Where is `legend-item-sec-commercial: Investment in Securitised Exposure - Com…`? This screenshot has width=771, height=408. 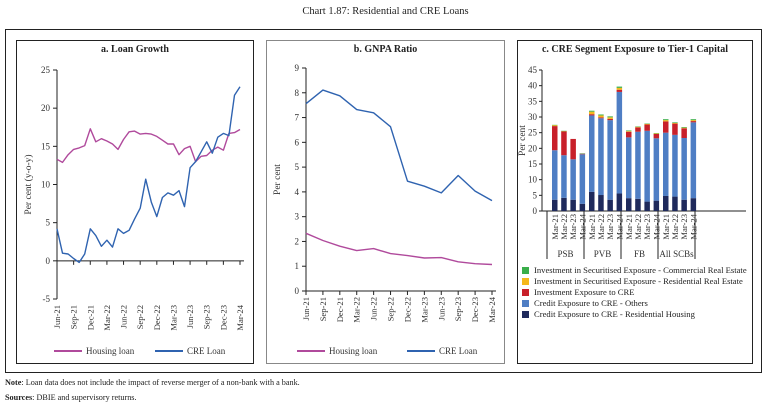 legend-item-sec-commercial: Investment in Securitised Exposure - Com… is located at coordinates (637, 270).